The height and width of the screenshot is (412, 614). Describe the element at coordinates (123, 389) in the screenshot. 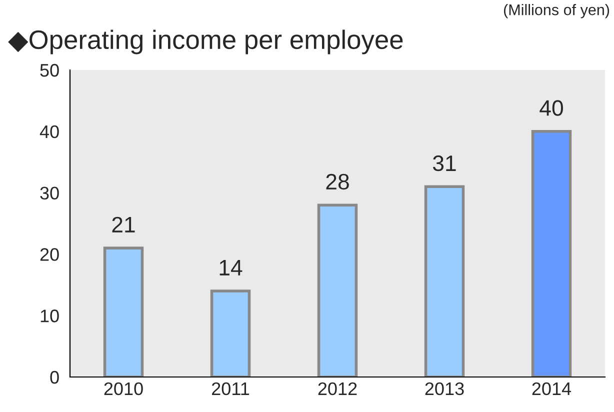

I see `x-tick-label: 2010` at that location.